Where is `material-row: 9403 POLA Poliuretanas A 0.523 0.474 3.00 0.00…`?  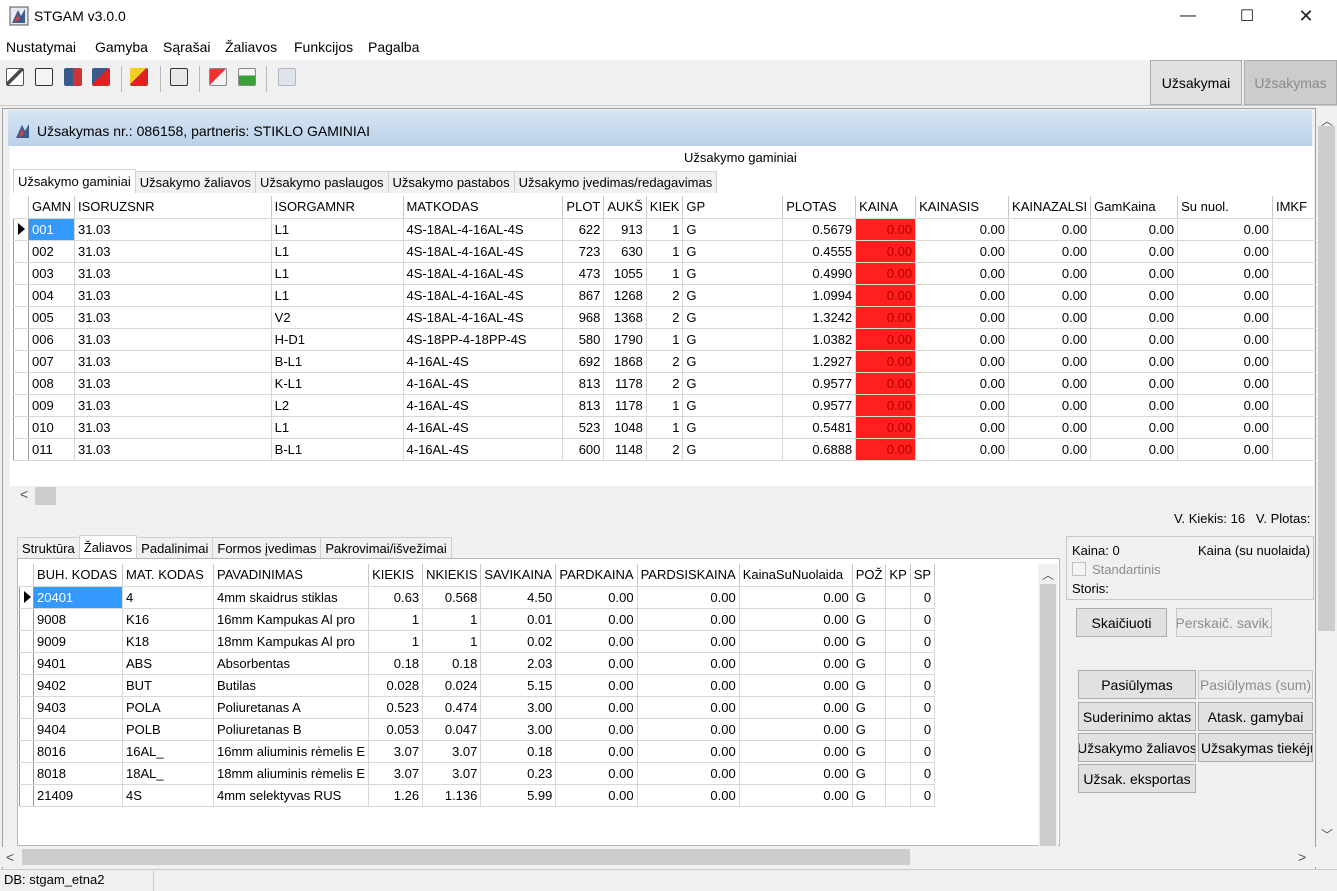
material-row: 9403 POLA Poliuretanas A 0.523 0.474 3.00 0.00… is located at coordinates (477, 707).